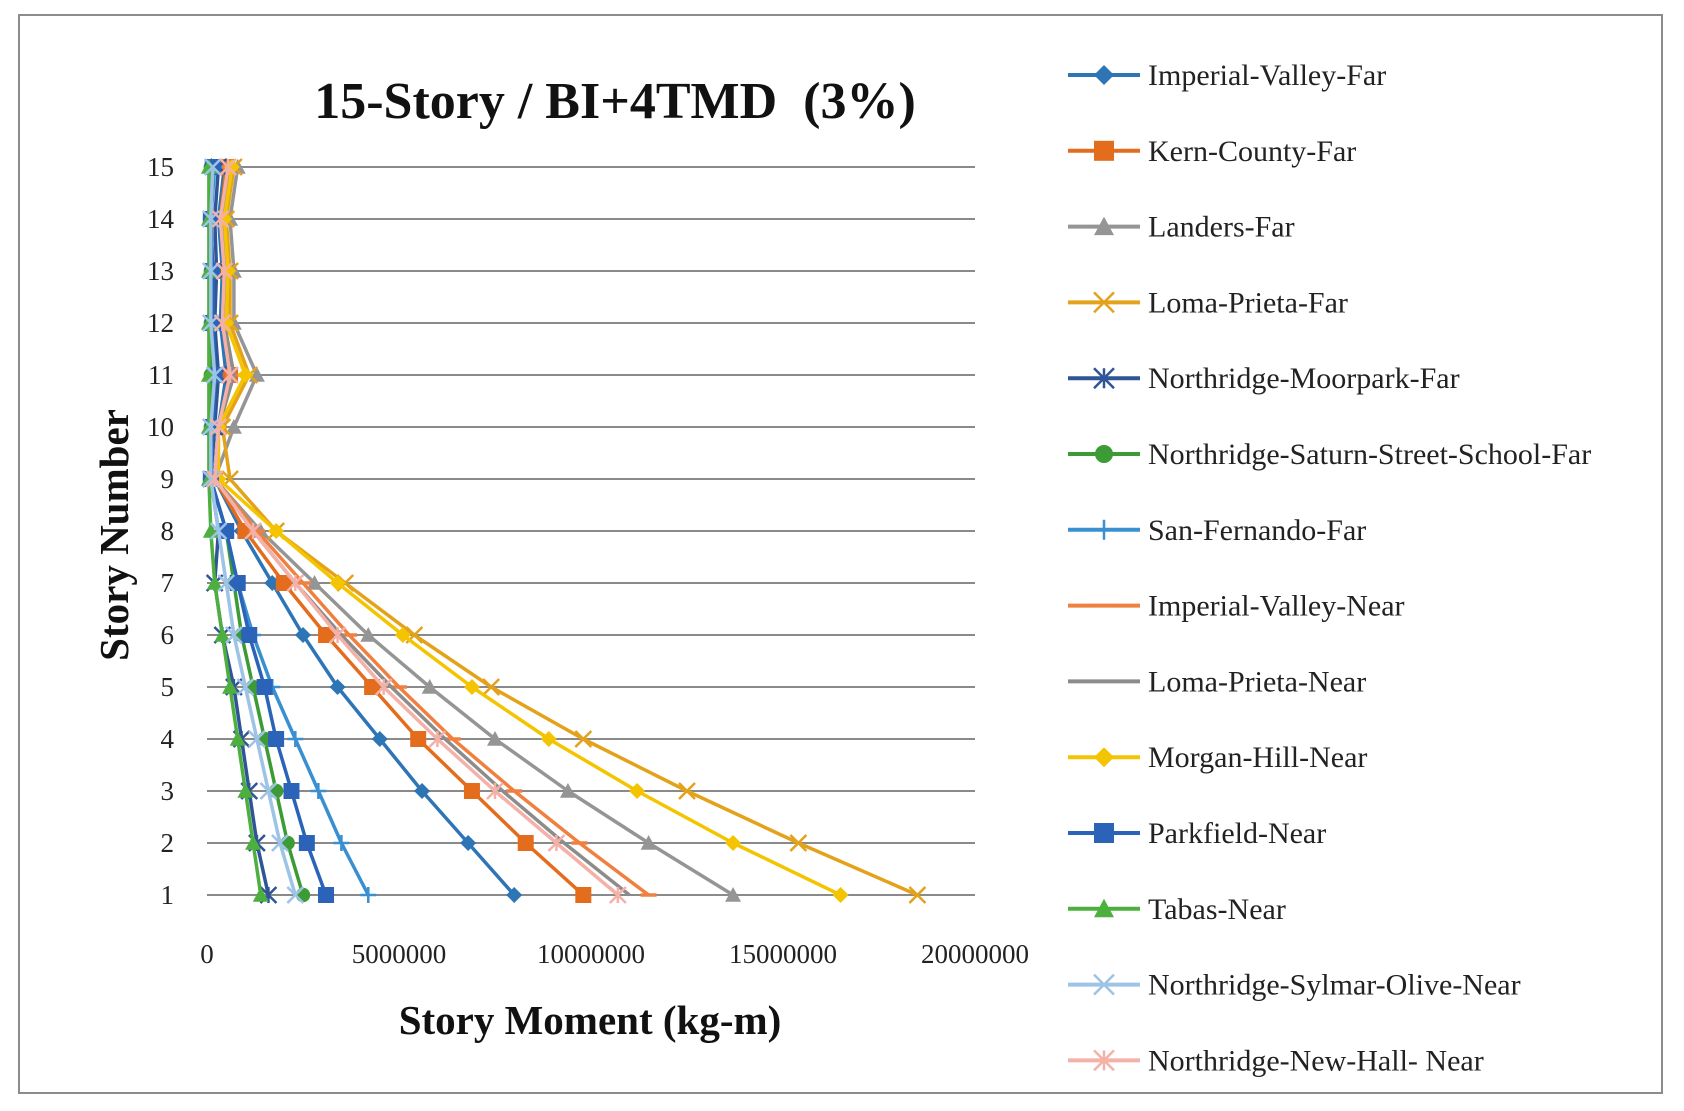 This screenshot has width=1684, height=1111. I want to click on legend-label: Landers-Far, so click(1221, 227).